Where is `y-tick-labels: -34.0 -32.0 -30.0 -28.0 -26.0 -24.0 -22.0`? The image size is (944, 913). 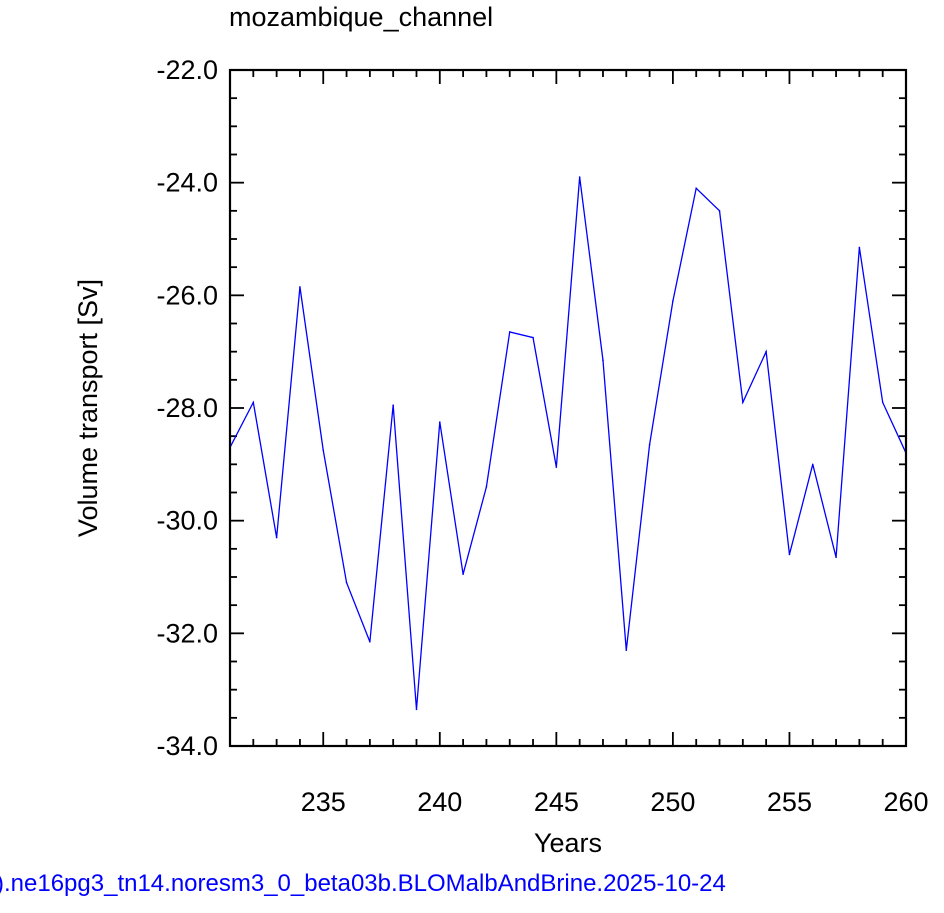
y-tick-labels: -34.0 -32.0 -30.0 -28.0 -26.0 -24.0 -22.0 is located at coordinates (187, 408).